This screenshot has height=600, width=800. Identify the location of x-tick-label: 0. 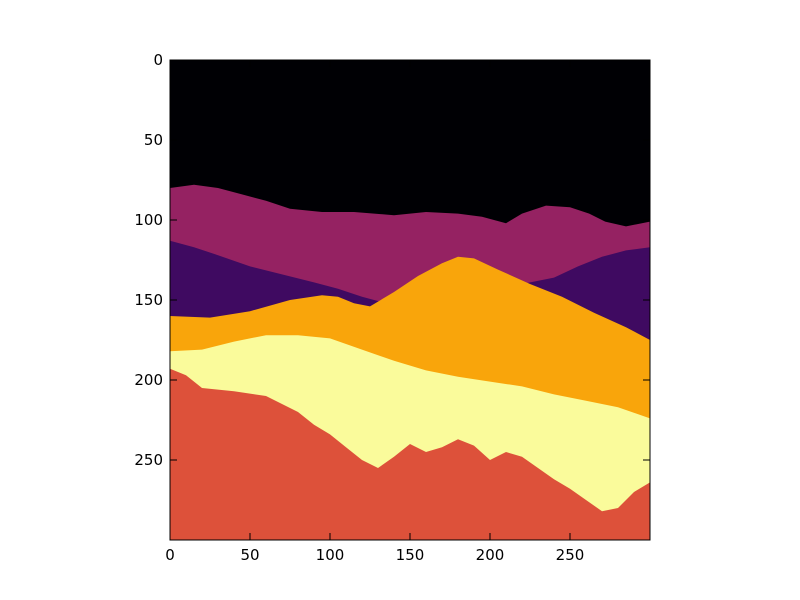
(170, 555).